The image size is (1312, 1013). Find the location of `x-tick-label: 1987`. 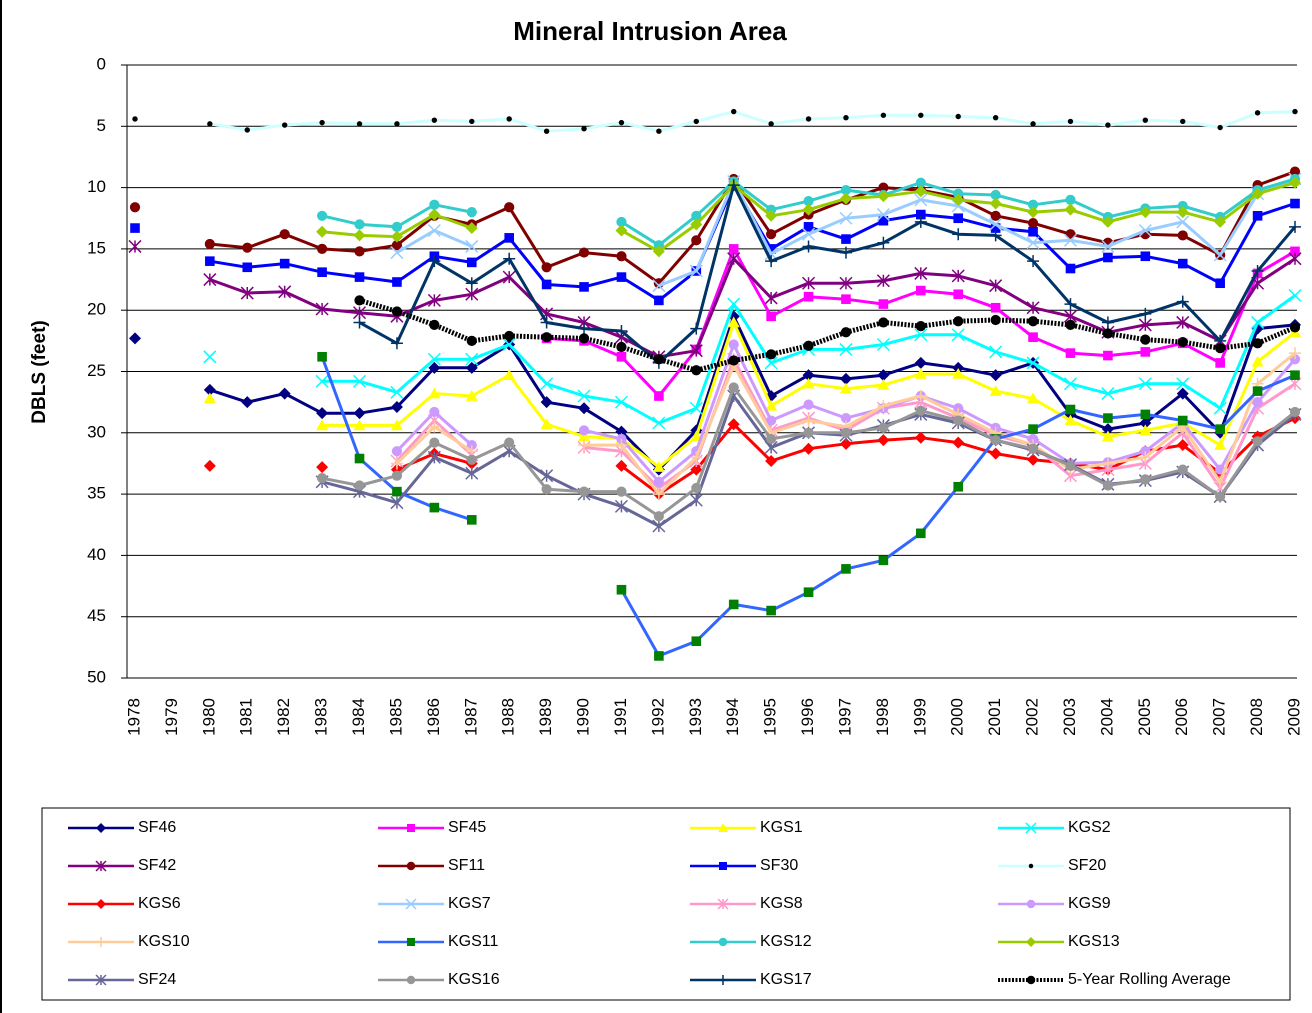

x-tick-label: 1987 is located at coordinates (470, 717).